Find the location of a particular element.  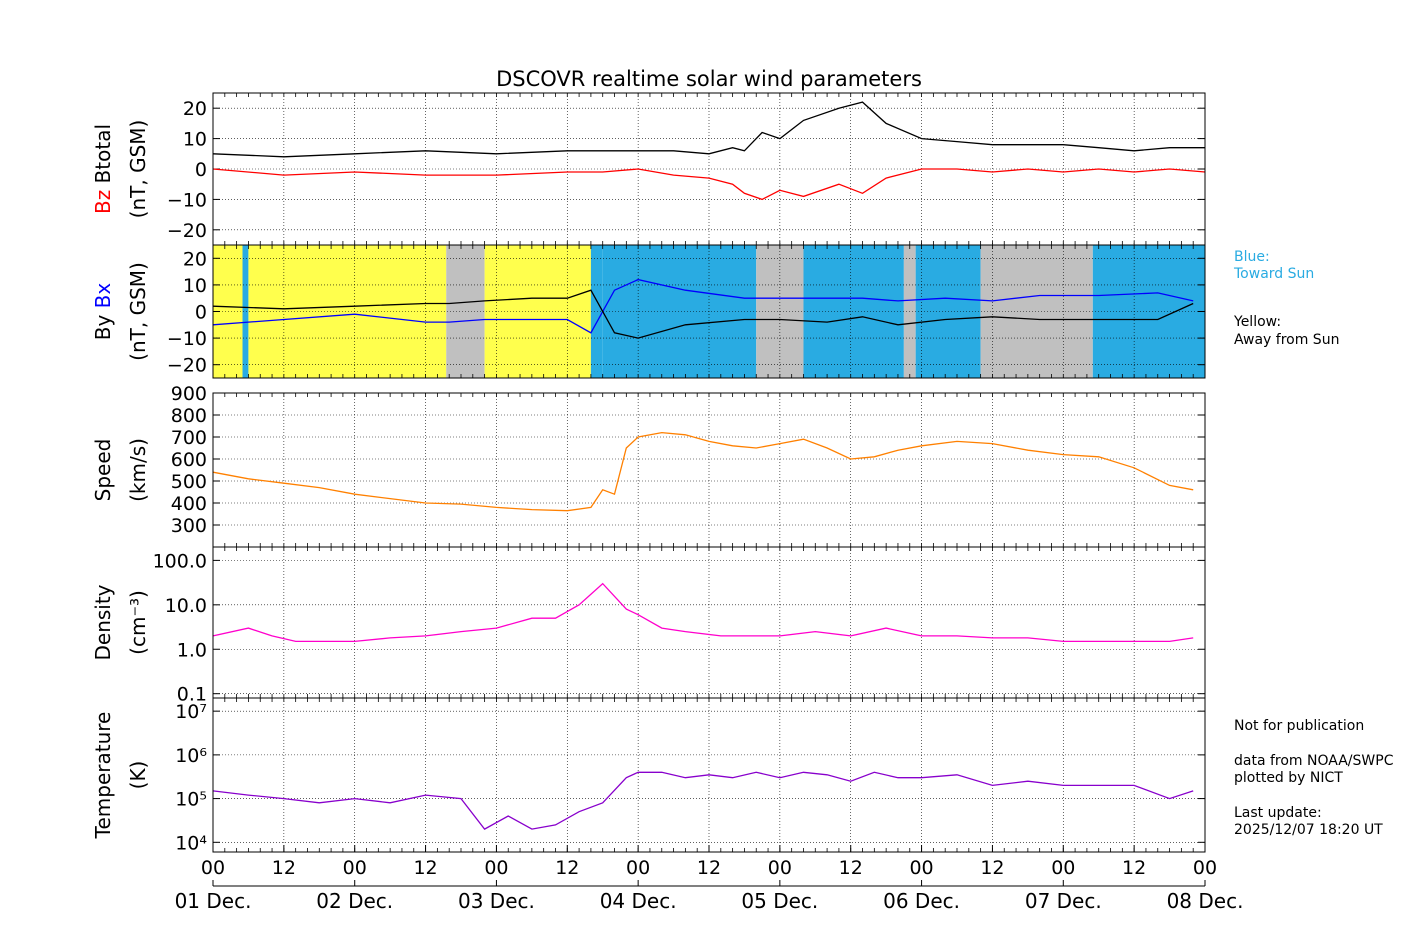

panel-bfield: −20 −10 0 10 20 Bz Btotal (nT, GSM) is located at coordinates (648, 169).